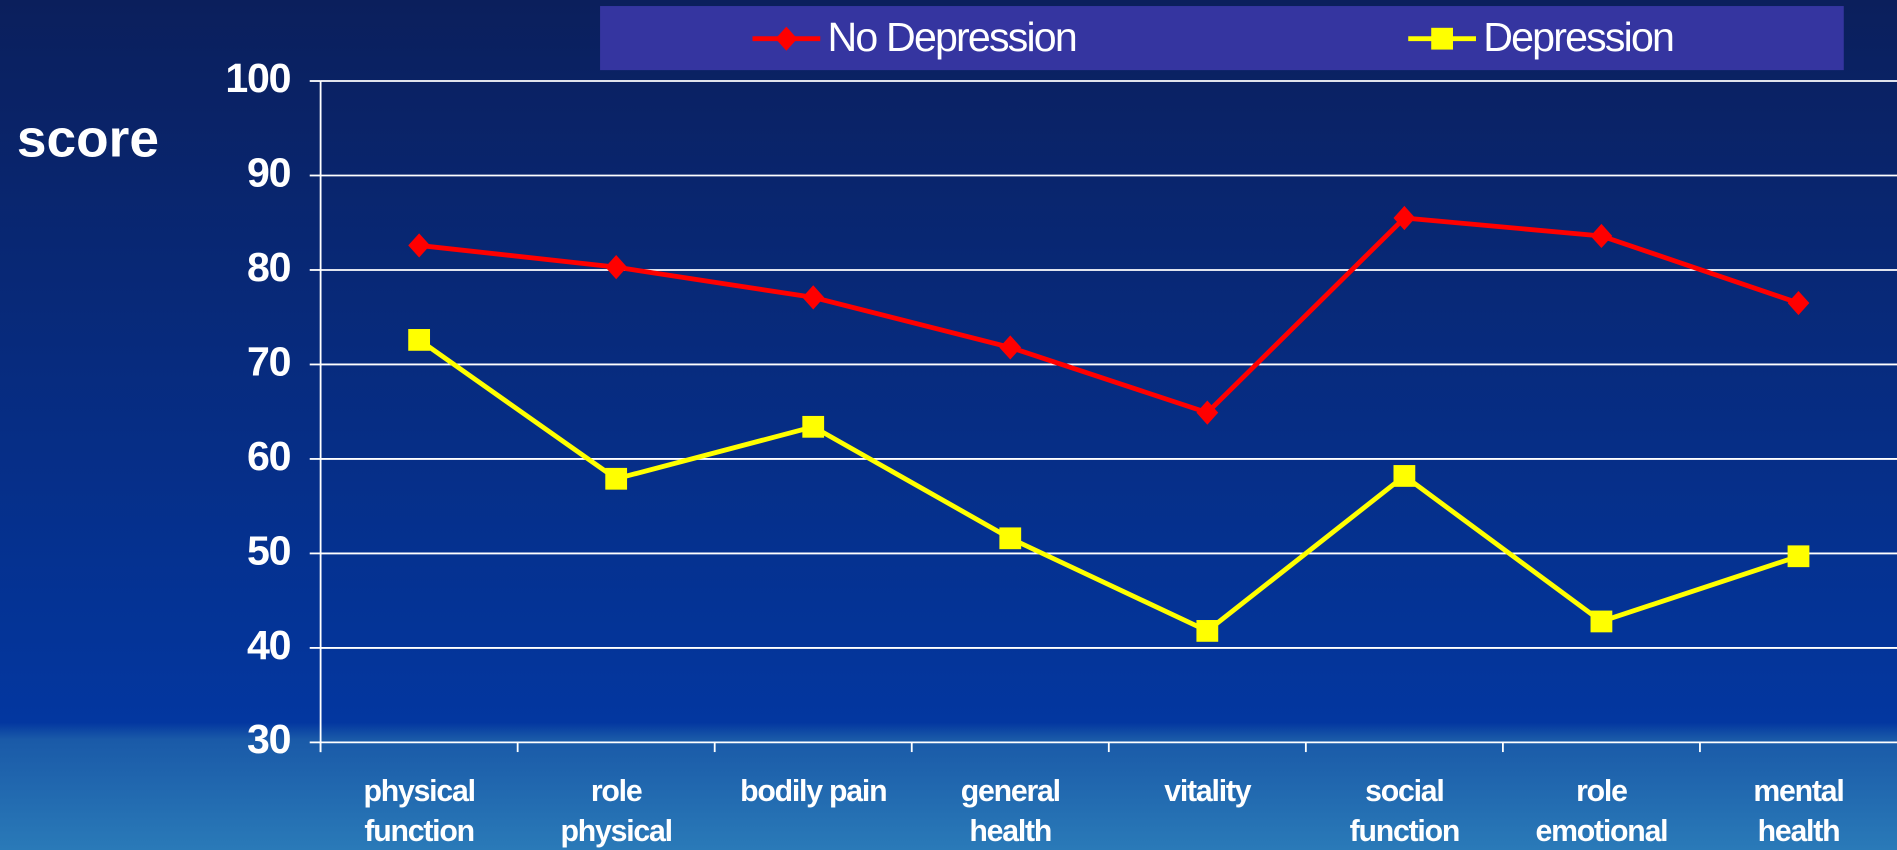 The height and width of the screenshot is (850, 1897). Describe the element at coordinates (1405, 811) in the screenshot. I see `x-tick-label: social function` at that location.